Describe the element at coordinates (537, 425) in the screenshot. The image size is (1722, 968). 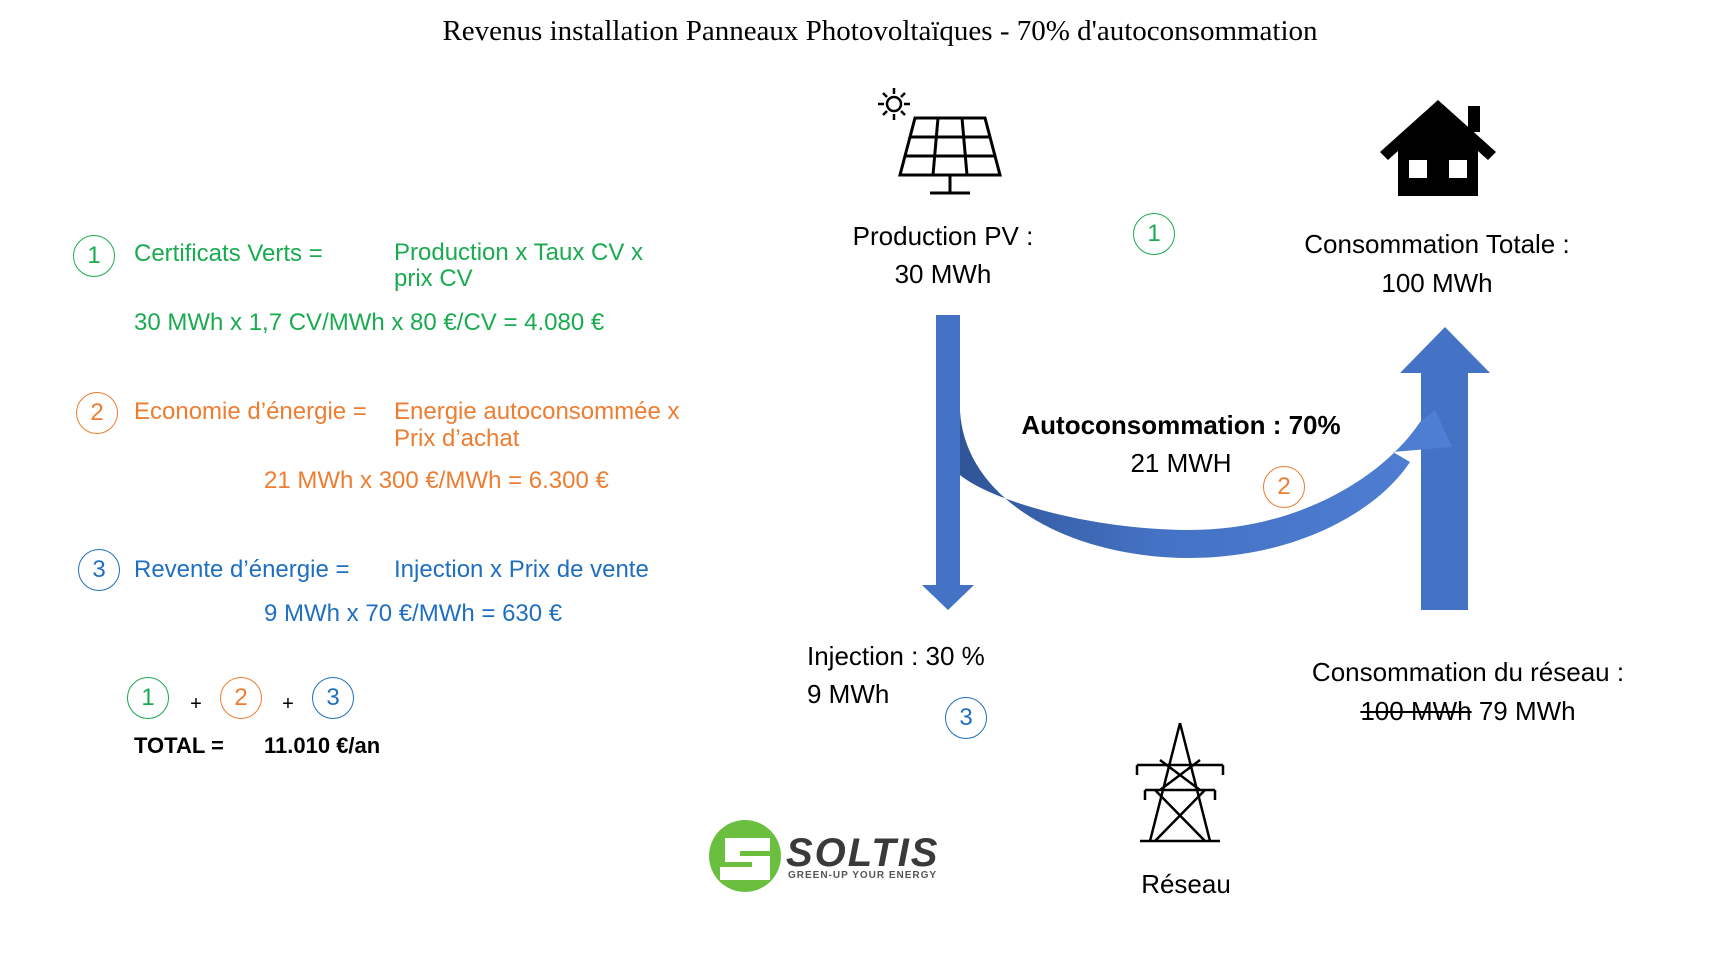
I see `formula-text: Energie autoconsommée x Prix d’achat` at that location.